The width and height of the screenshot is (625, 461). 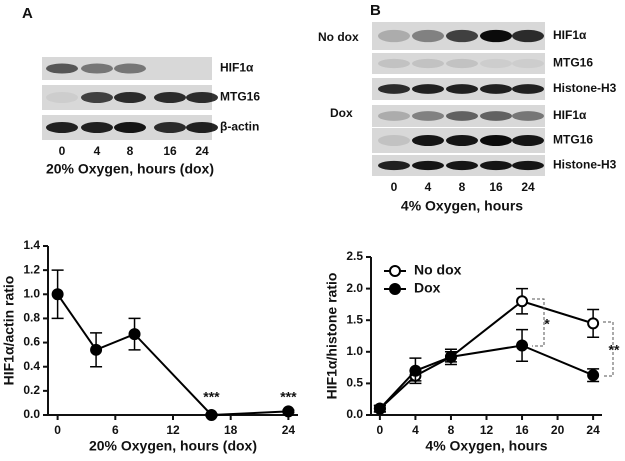 What do you see at coordinates (558, 430) in the screenshot?
I see `x-tick-label: 20` at bounding box center [558, 430].